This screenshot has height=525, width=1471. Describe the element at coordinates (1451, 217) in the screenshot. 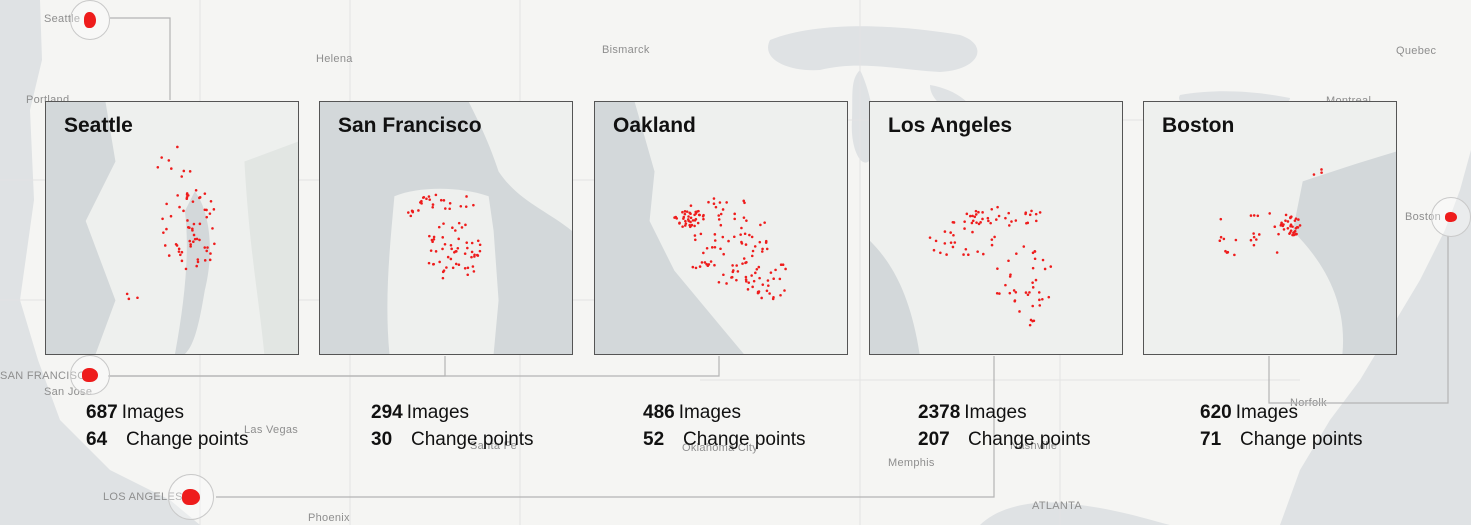

I see `boston-location-marker` at that location.